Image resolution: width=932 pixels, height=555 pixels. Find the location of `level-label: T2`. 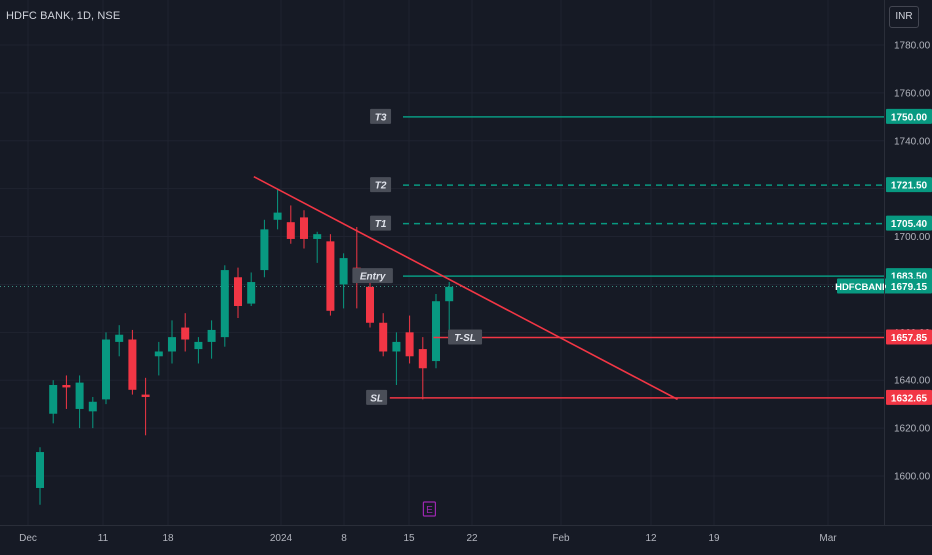

level-label: T2 is located at coordinates (381, 186).